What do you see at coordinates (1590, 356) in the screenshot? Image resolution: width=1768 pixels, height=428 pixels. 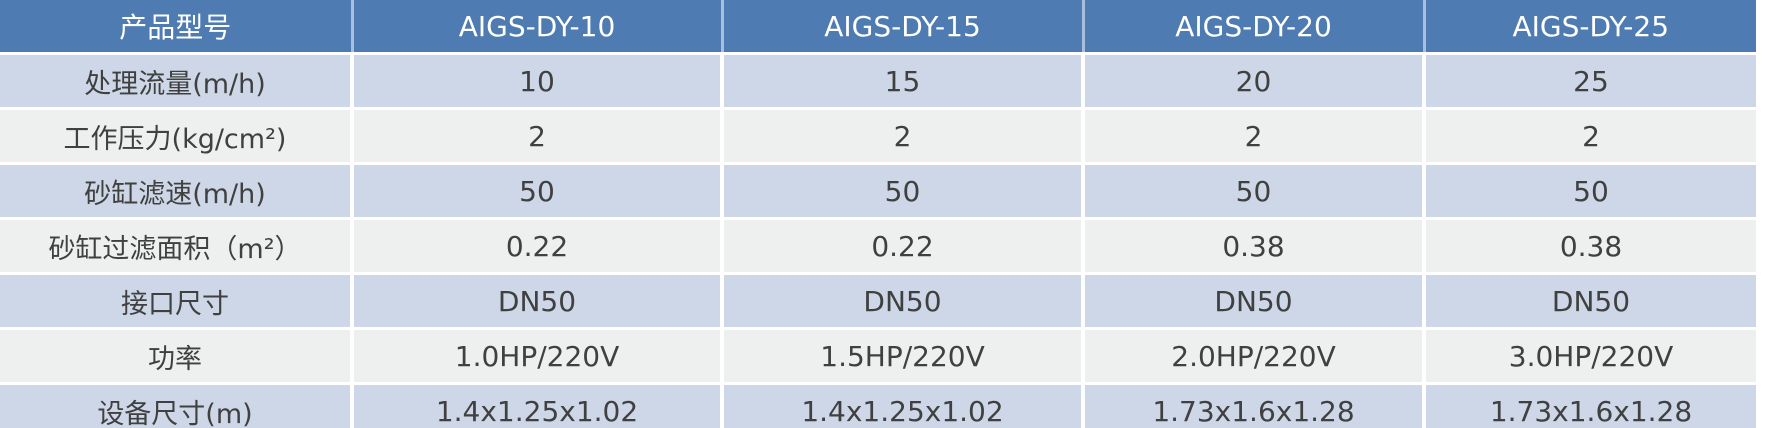 I see `cell-value: 3.0HP/220V` at bounding box center [1590, 356].